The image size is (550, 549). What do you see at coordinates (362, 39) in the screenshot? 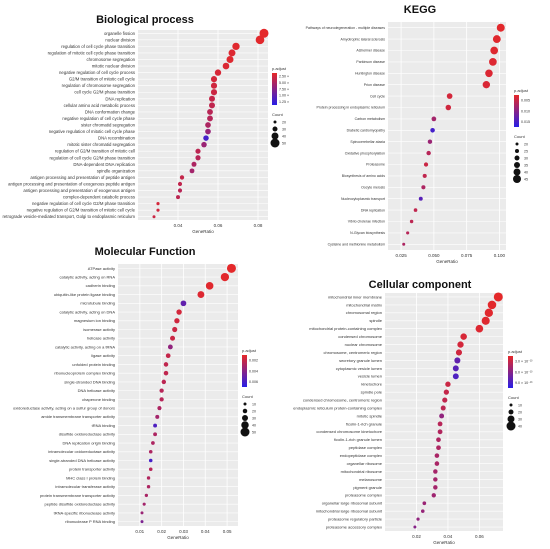
I see `category-label: Amyotrophic lateral sclerosis` at bounding box center [362, 39].